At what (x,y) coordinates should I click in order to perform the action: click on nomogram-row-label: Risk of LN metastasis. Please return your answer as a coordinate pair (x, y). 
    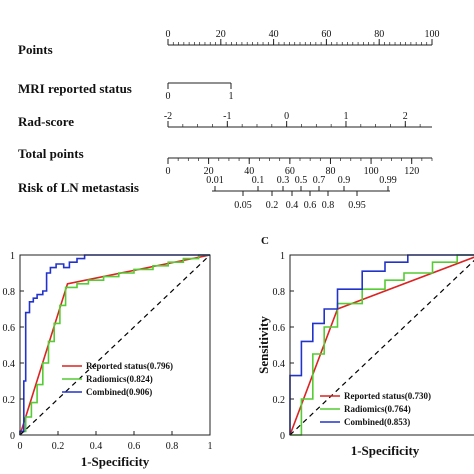
    Looking at the image, I should click on (78, 187).